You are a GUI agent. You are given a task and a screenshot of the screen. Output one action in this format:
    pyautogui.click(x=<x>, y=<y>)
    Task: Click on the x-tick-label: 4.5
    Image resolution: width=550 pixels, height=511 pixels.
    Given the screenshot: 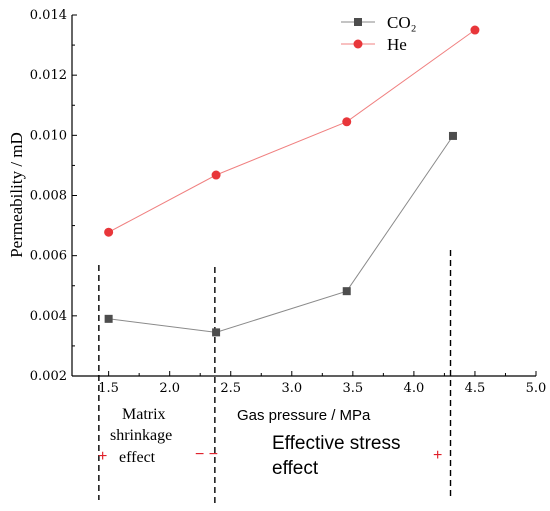 What is the action you would take?
    pyautogui.click(x=475, y=388)
    